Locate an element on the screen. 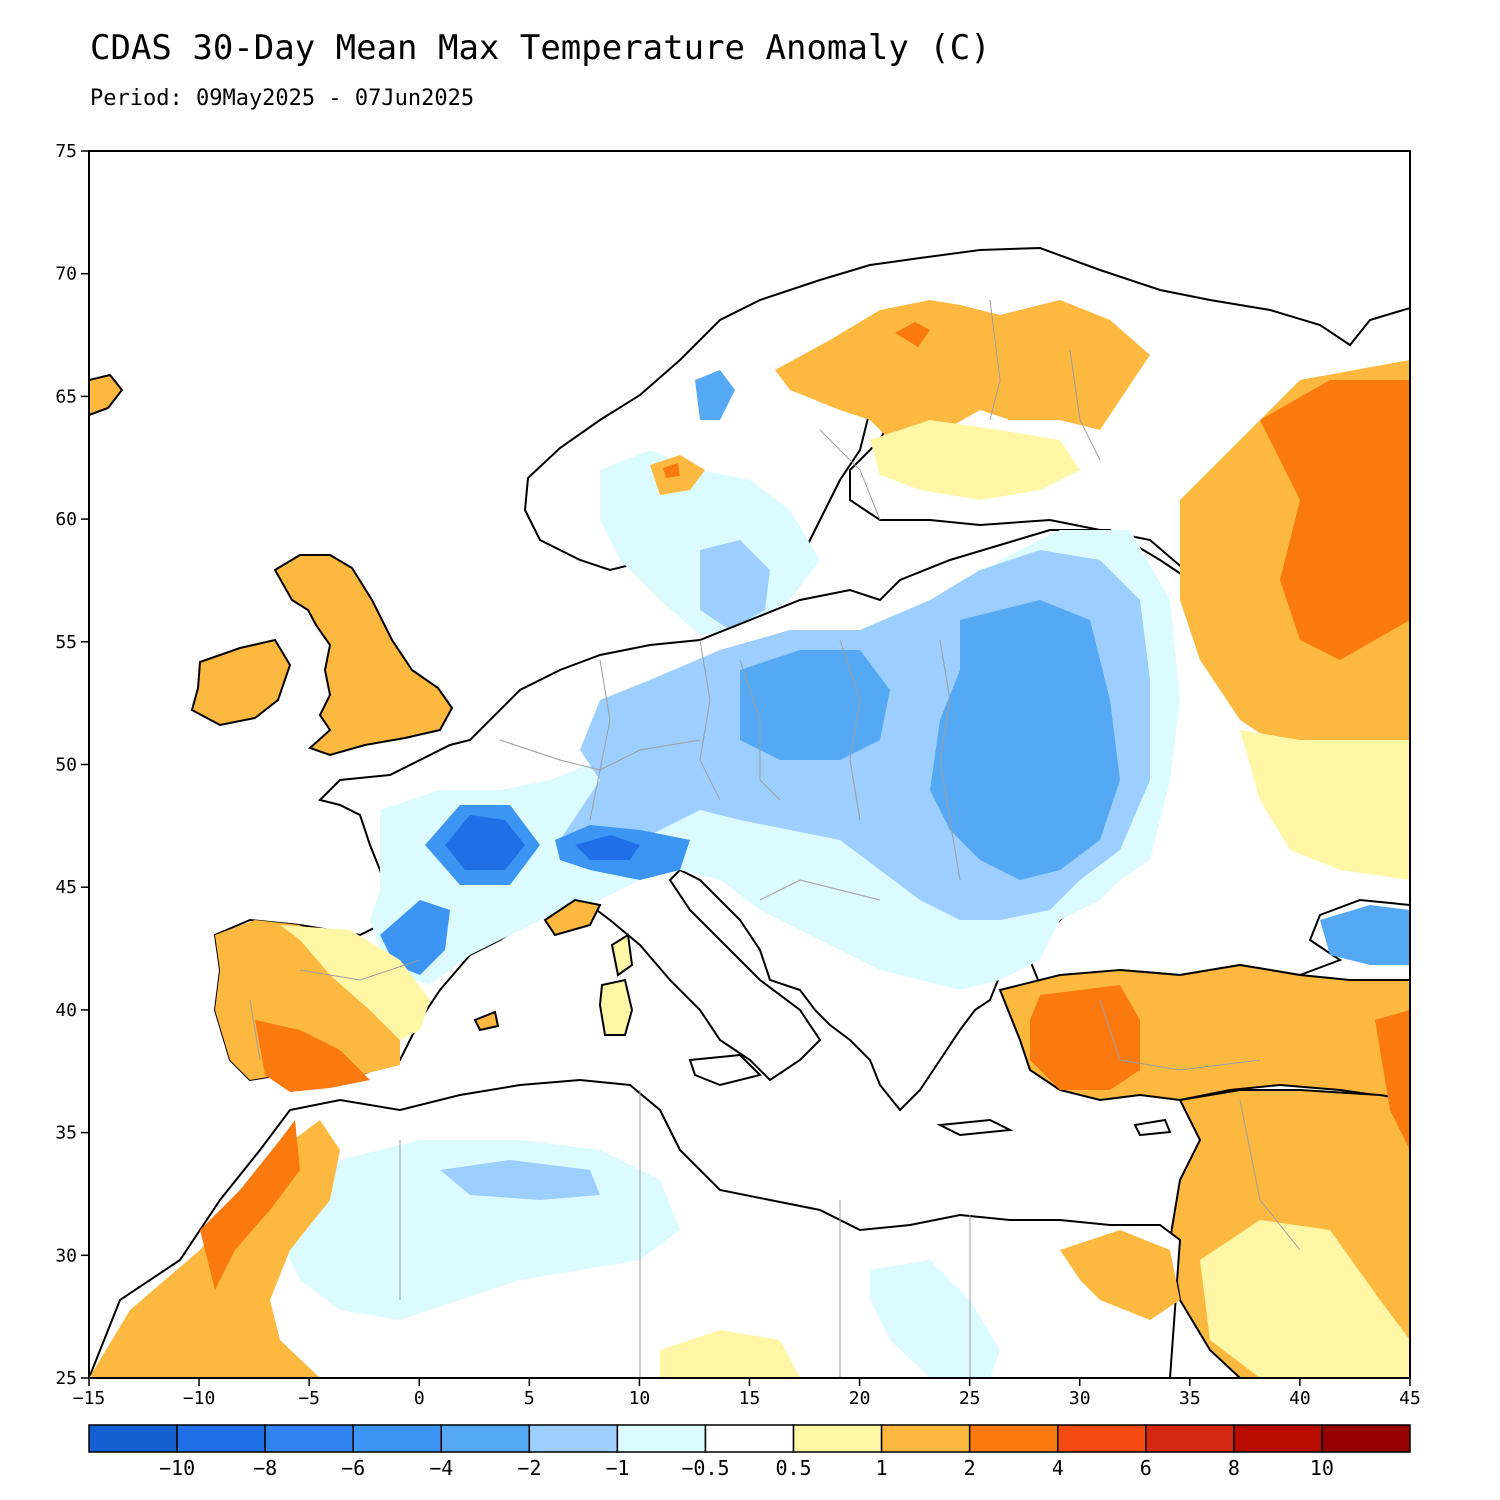 This screenshot has height=1500, width=1500. colorbar-label: −8 is located at coordinates (265, 1468).